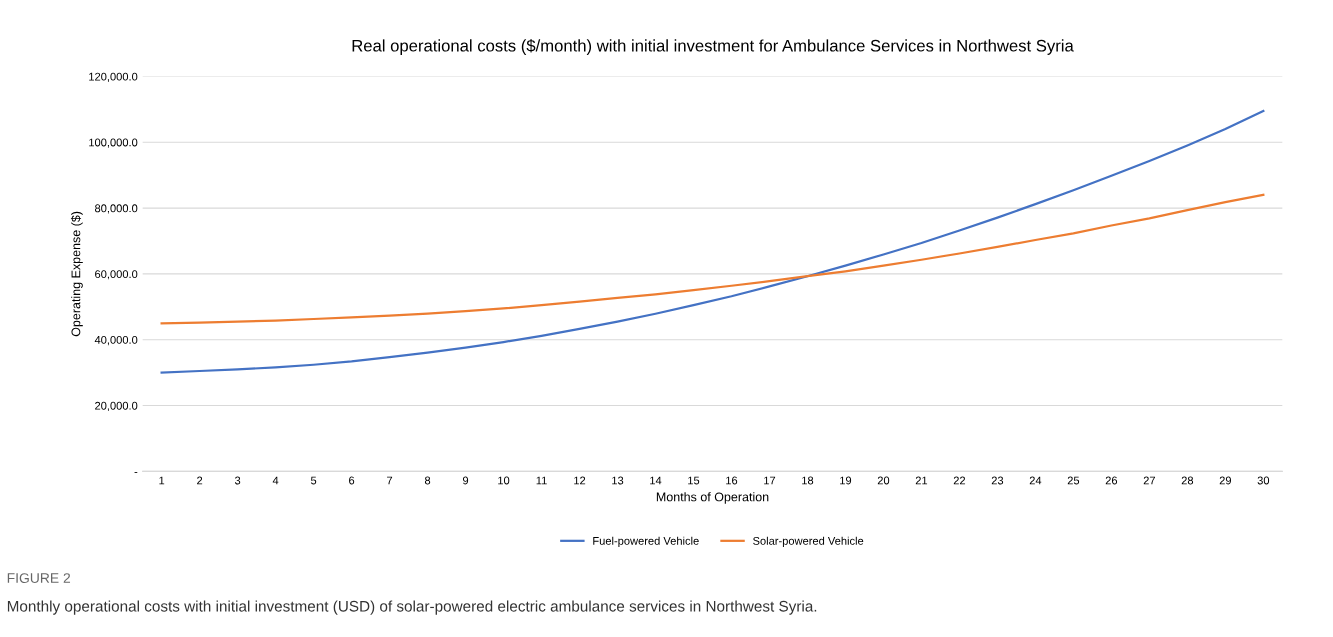 The width and height of the screenshot is (1333, 637). Describe the element at coordinates (113, 143) in the screenshot. I see `y-tick-label: 100,000.0` at that location.